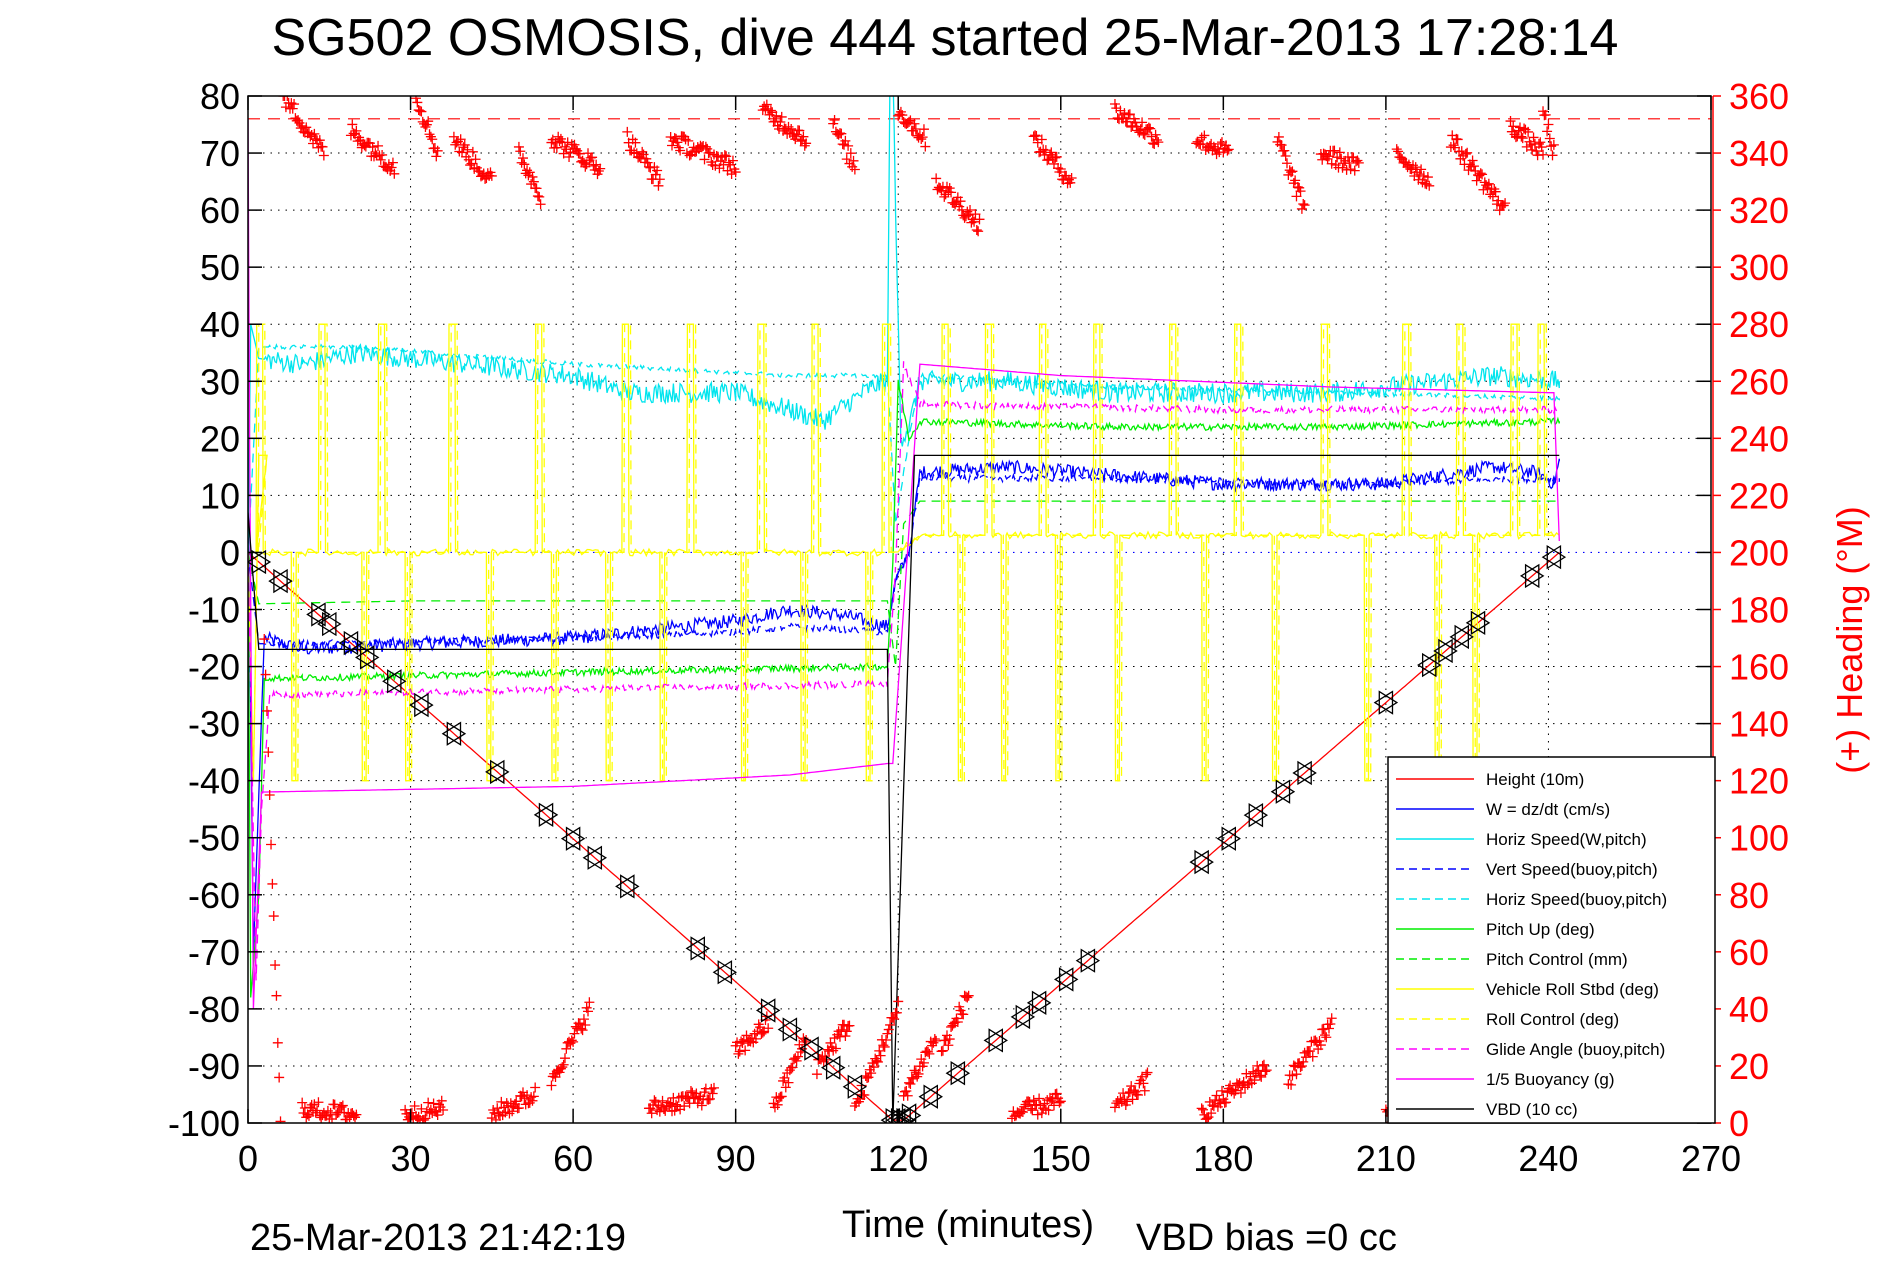 This screenshot has width=1891, height=1262. Describe the element at coordinates (1759, 610) in the screenshot. I see `right-tick-label: 180` at that location.